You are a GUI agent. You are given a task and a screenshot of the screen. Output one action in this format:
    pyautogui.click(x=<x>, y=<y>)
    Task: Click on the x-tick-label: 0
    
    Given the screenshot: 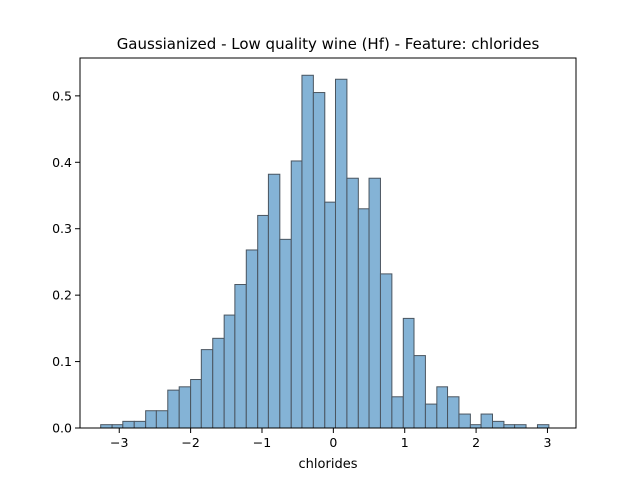 What is the action you would take?
    pyautogui.click(x=333, y=442)
    